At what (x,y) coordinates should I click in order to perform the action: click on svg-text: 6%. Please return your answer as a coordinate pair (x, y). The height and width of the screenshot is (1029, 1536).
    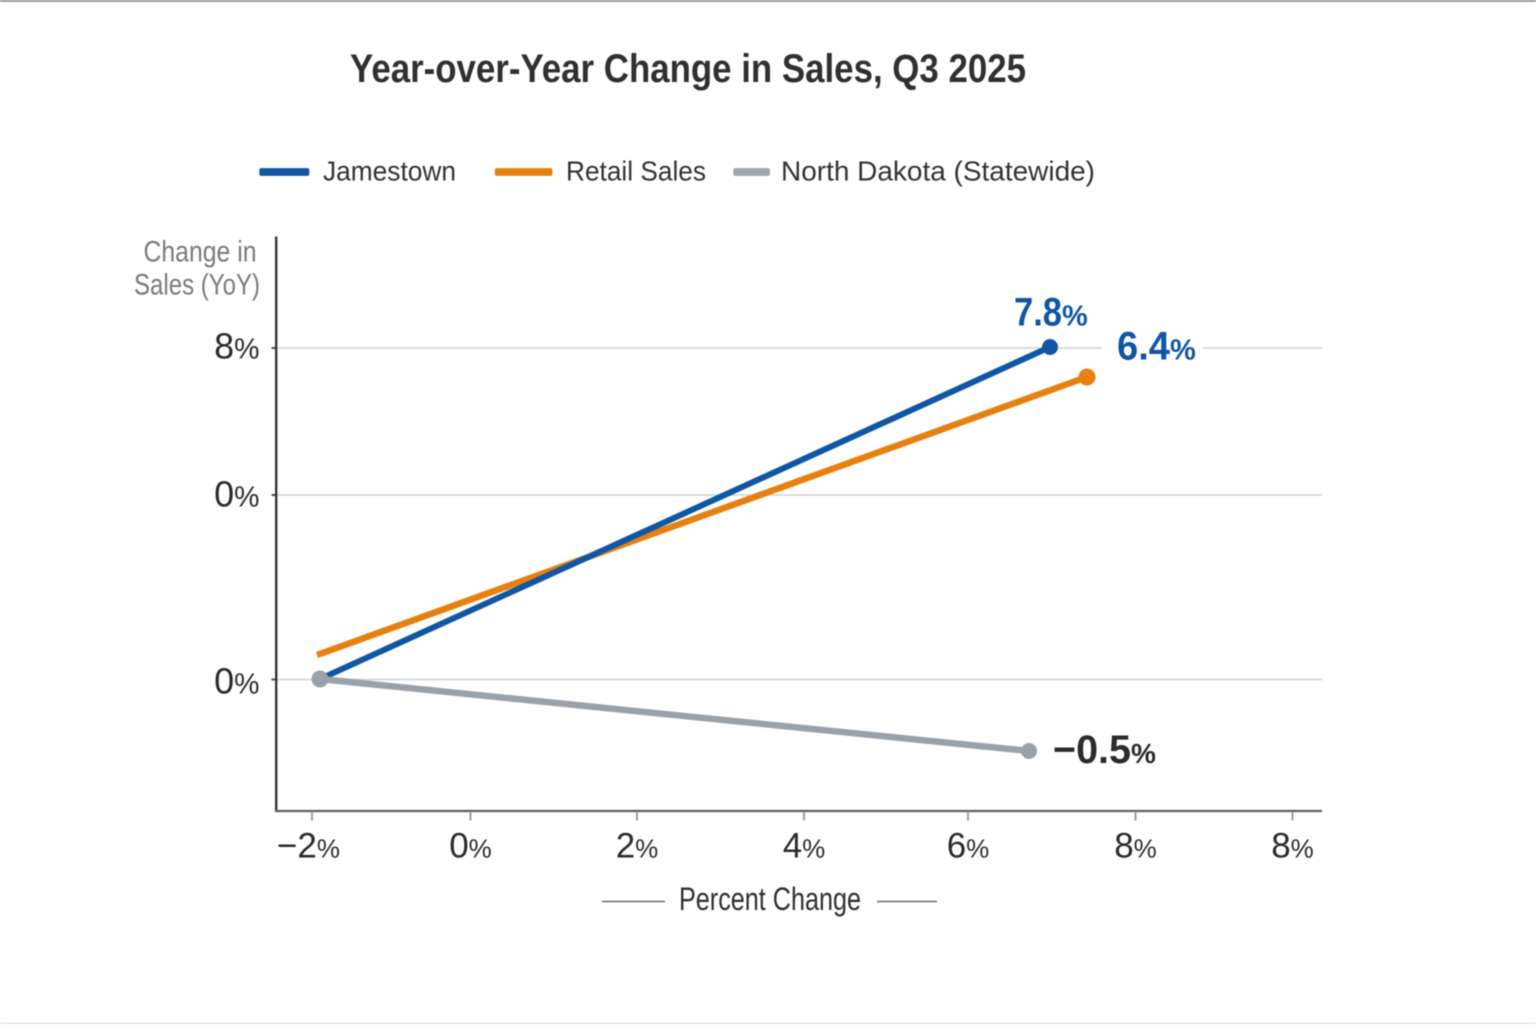
    Looking at the image, I should click on (968, 846).